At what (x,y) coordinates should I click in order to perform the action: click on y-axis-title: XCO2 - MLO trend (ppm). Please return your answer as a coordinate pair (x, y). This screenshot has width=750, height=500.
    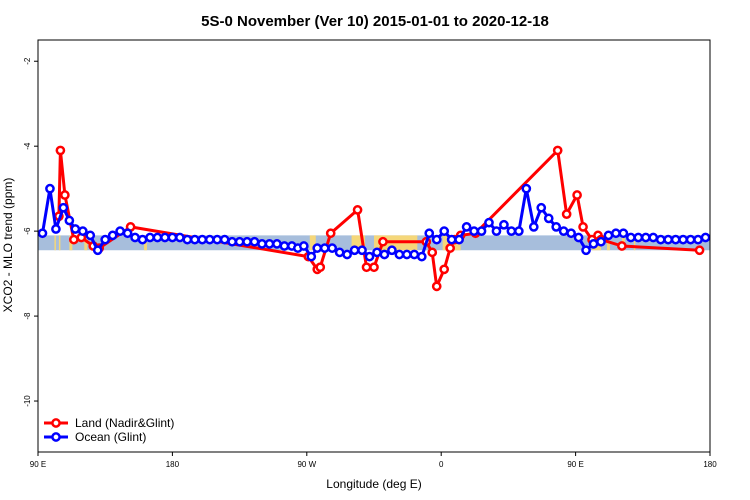
    Looking at the image, I should click on (8, 245).